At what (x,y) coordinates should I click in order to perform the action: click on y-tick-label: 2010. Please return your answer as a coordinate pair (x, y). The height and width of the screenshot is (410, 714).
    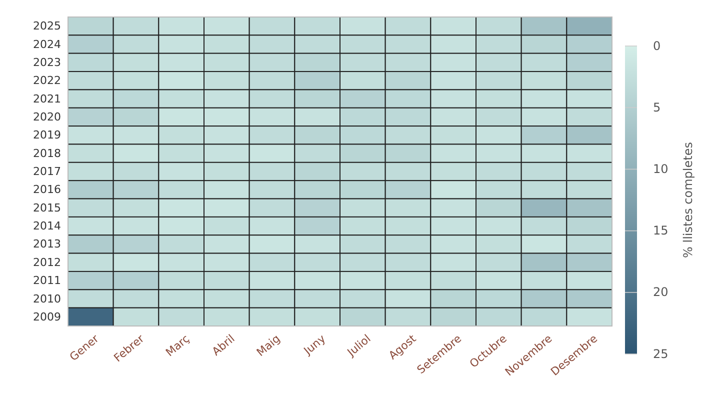
    Looking at the image, I should click on (47, 299).